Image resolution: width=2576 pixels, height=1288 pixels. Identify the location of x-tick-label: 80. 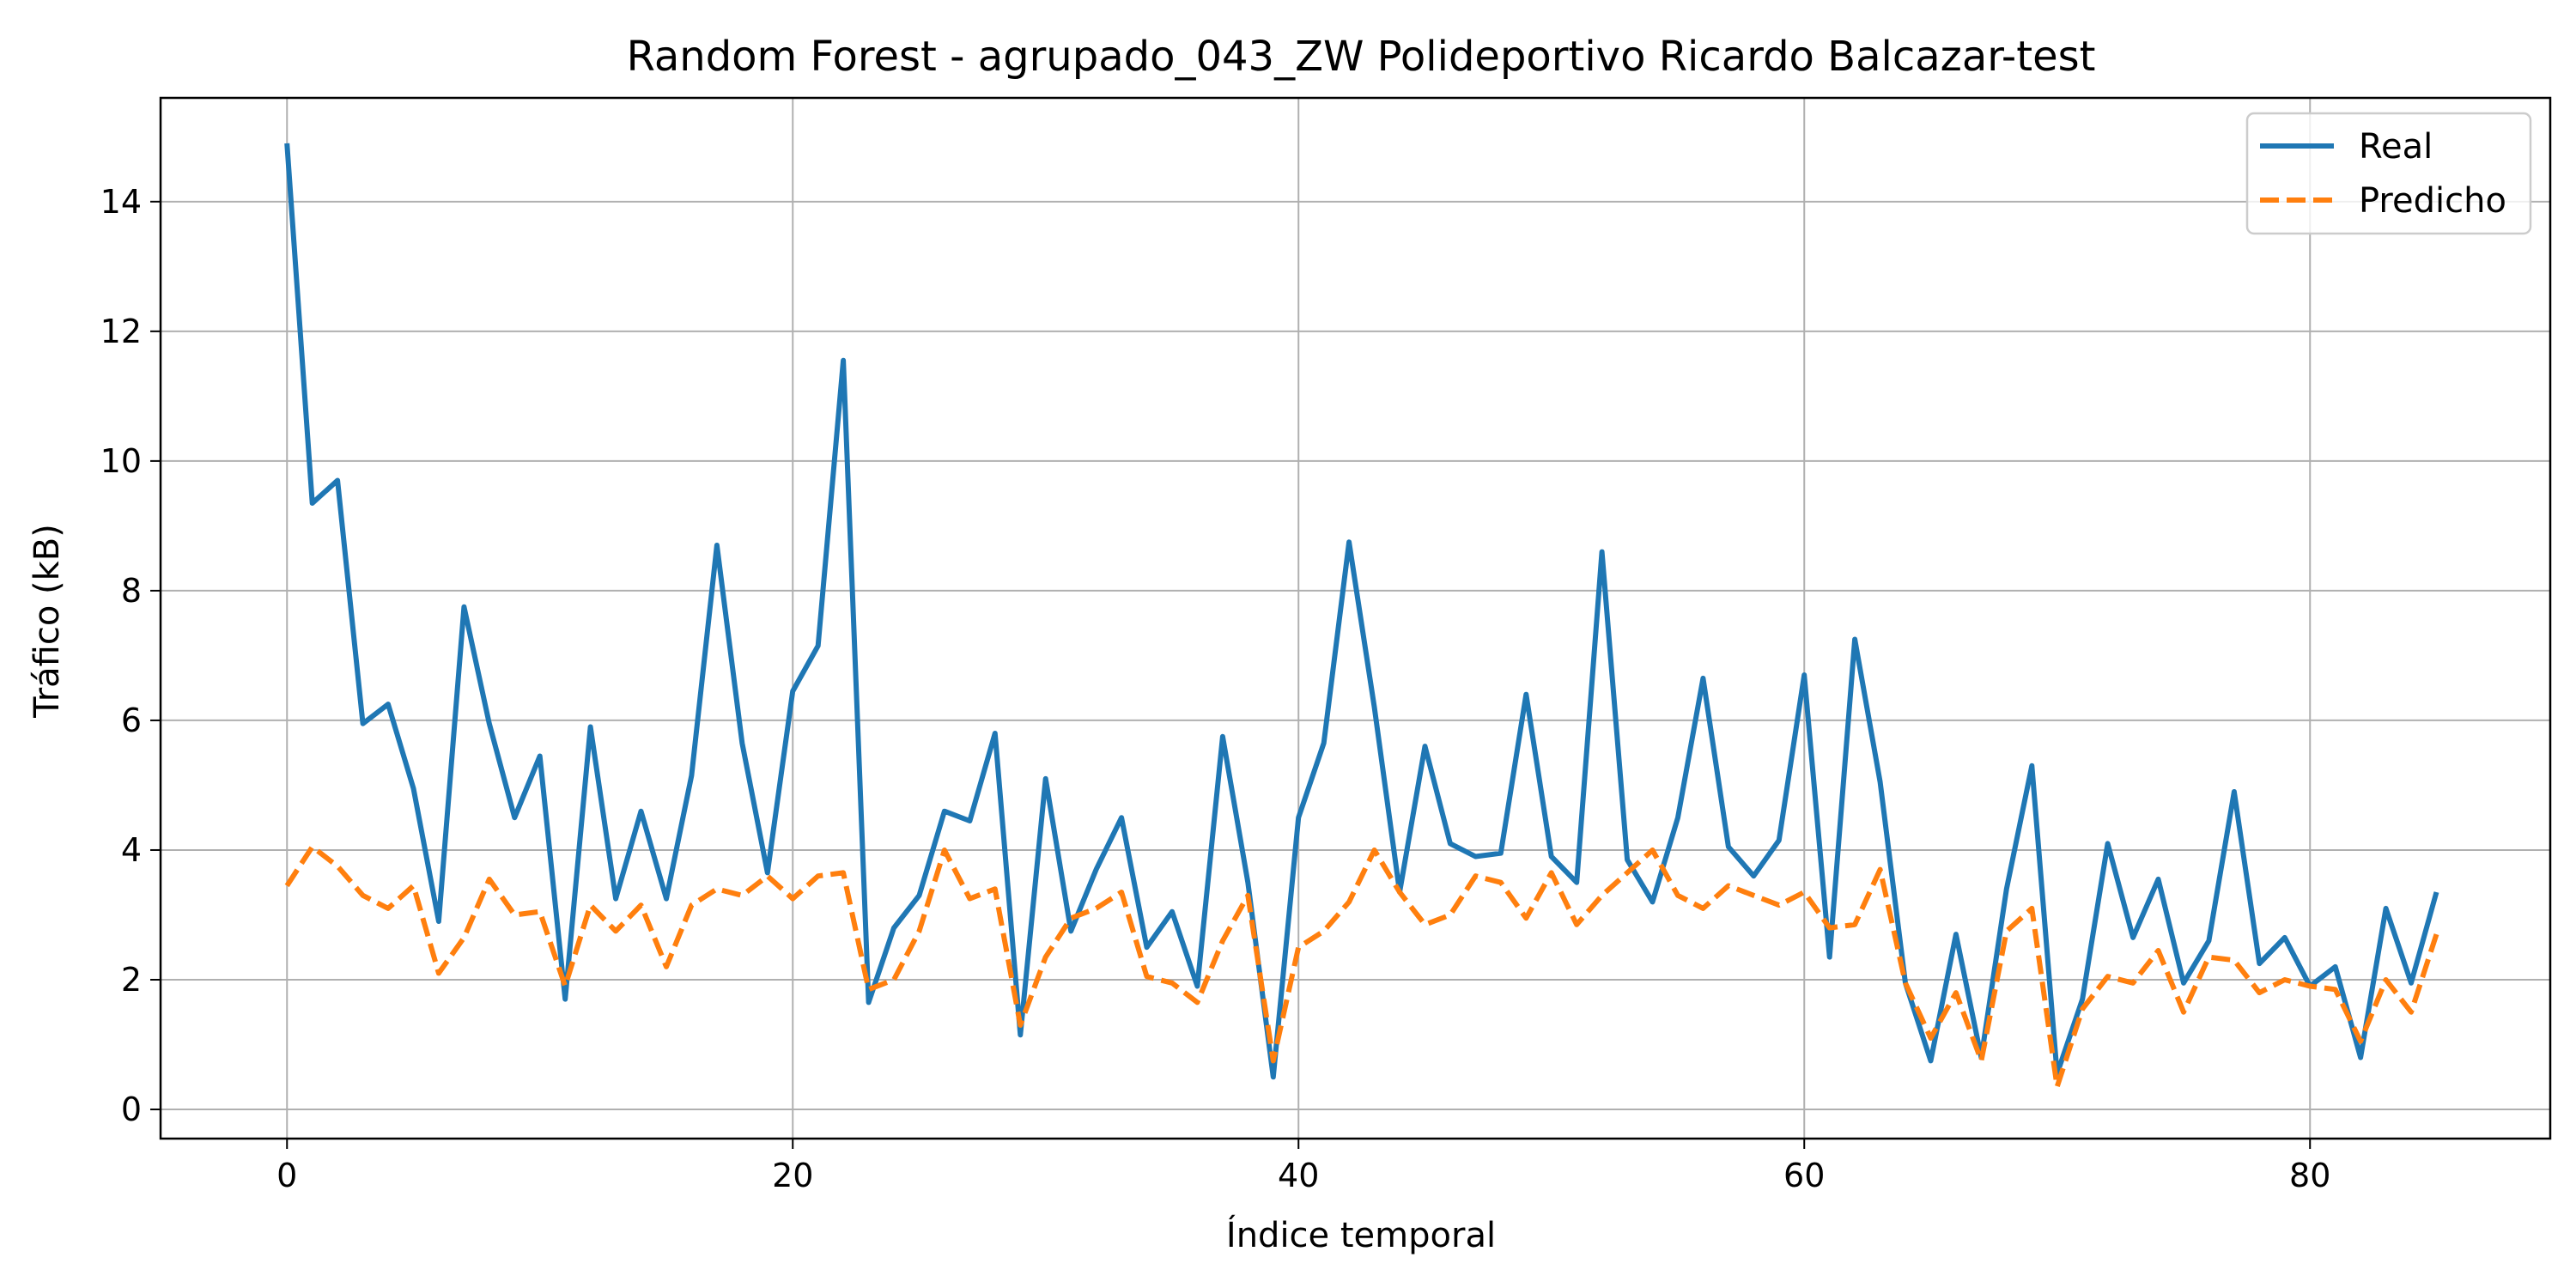
(2309, 1175).